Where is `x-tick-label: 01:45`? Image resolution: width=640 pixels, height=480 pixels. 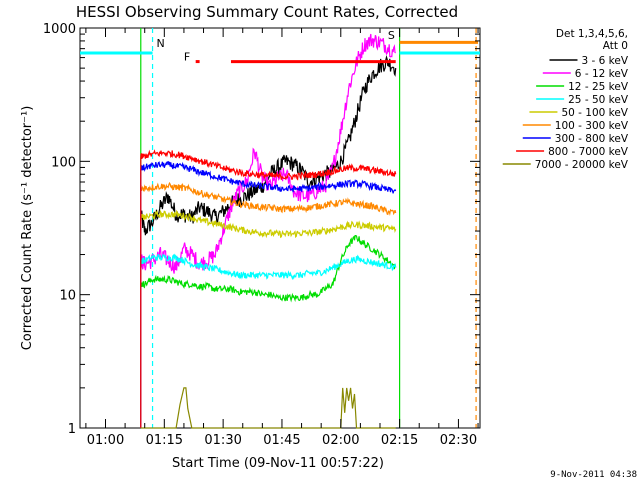
x-tick-label: 01:45 is located at coordinates (281, 440).